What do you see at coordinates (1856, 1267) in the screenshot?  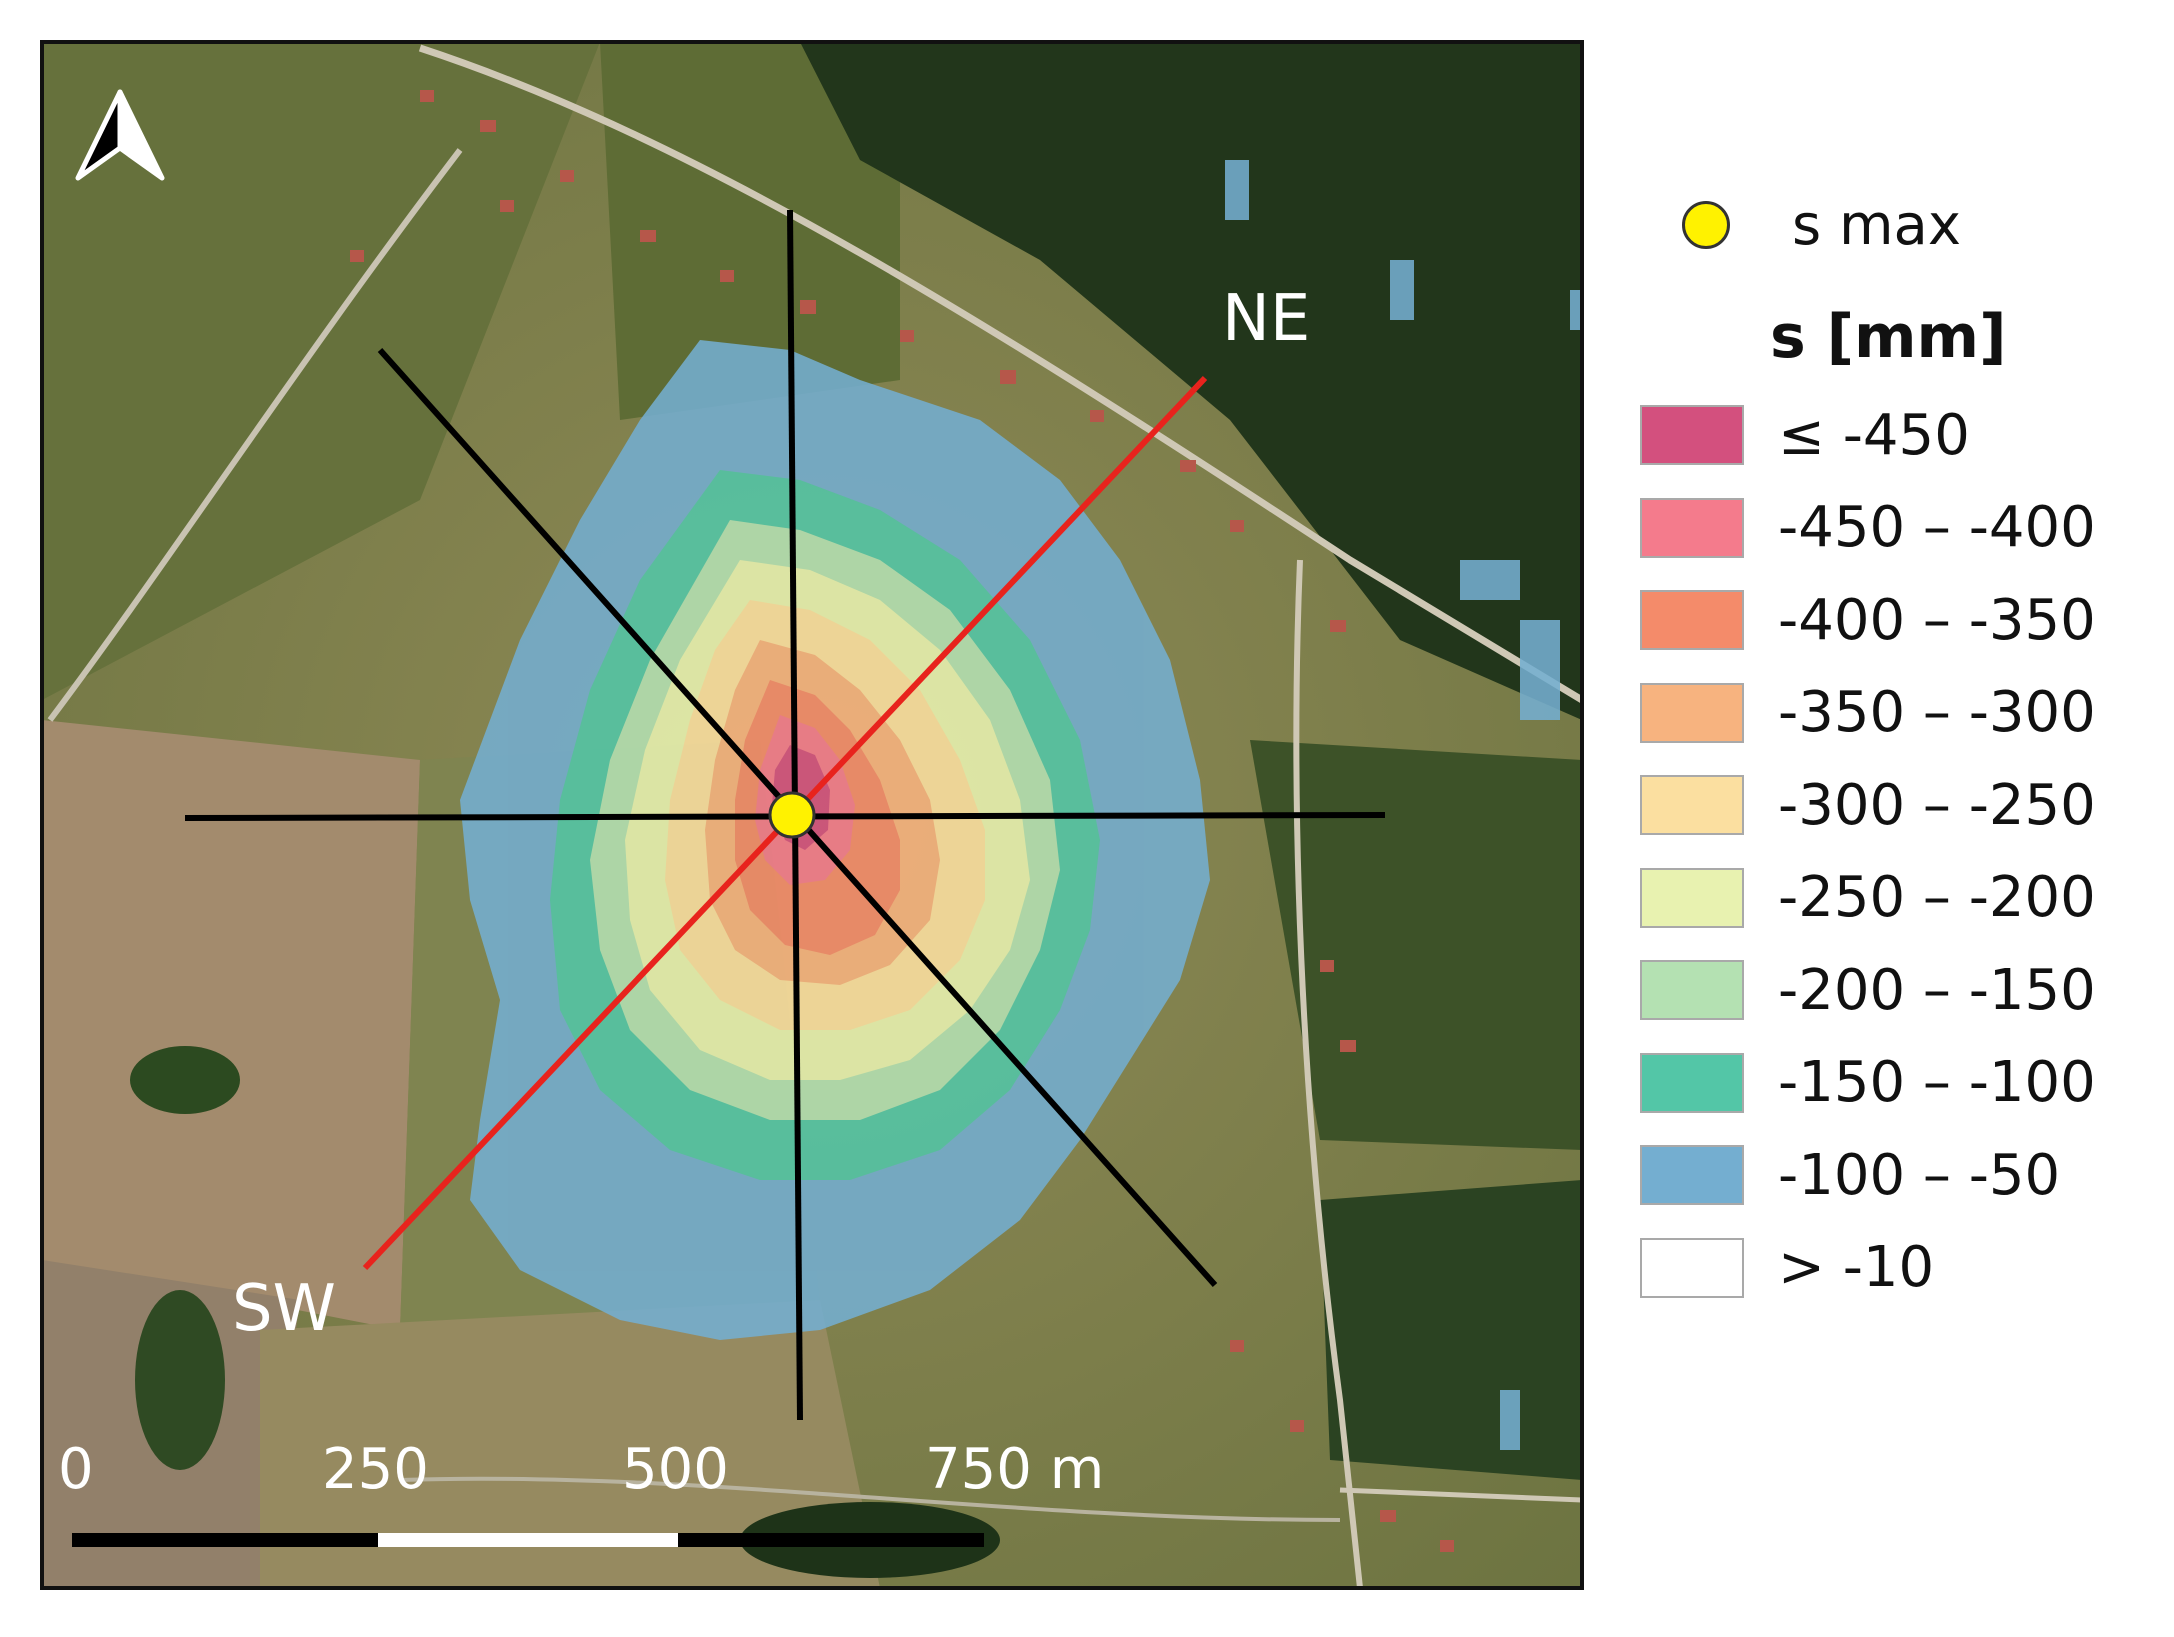 I see `legend-label: > -10` at bounding box center [1856, 1267].